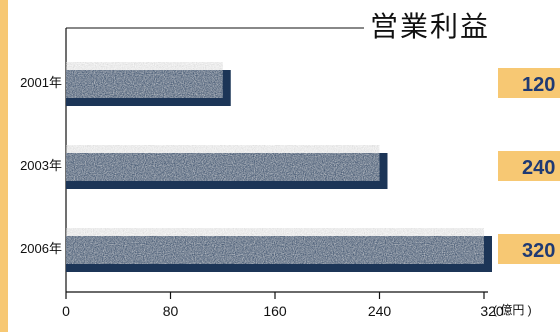  I want to click on category-label-2003: 2003年, so click(41, 165).